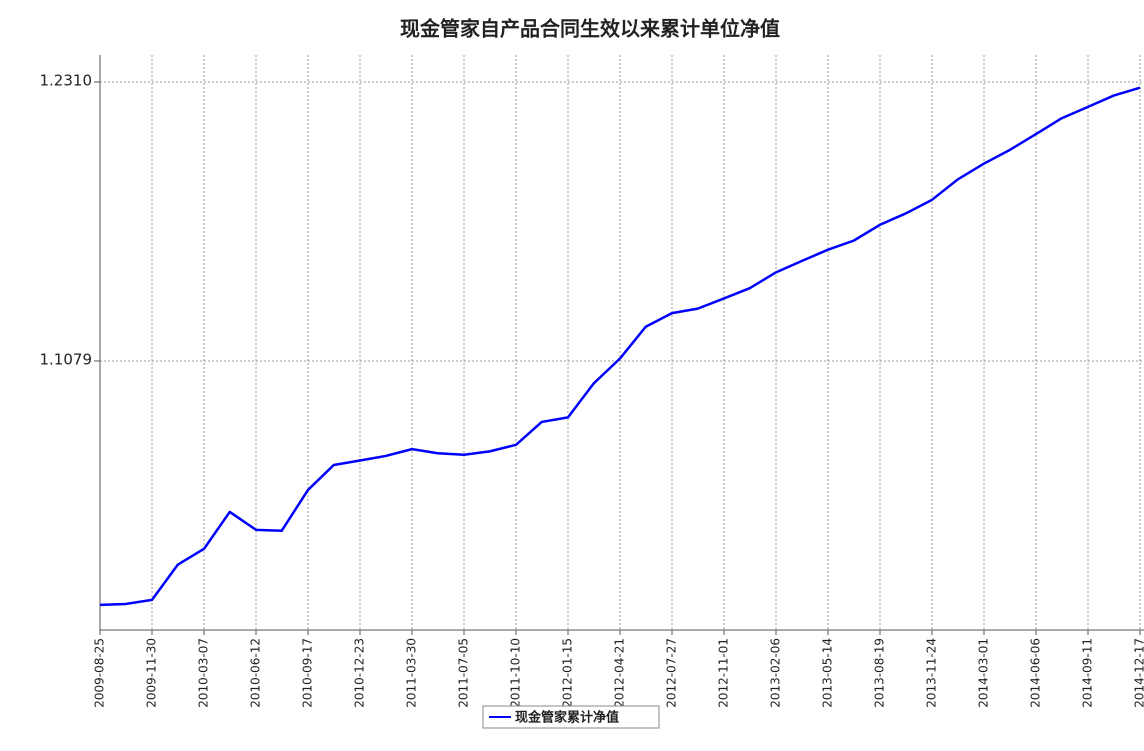 Image resolution: width=1144 pixels, height=751 pixels. Describe the element at coordinates (66, 359) in the screenshot. I see `y-tick-label: 1.1079` at that location.